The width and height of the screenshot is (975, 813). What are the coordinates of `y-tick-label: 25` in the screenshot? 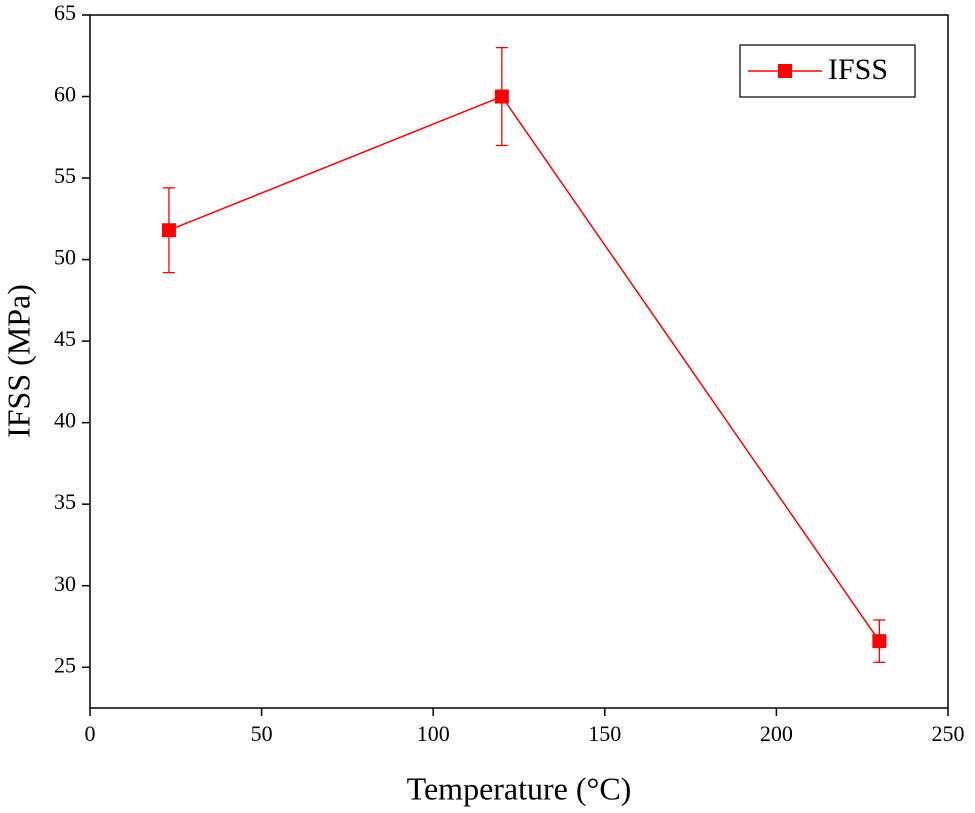 It's located at (65, 664).